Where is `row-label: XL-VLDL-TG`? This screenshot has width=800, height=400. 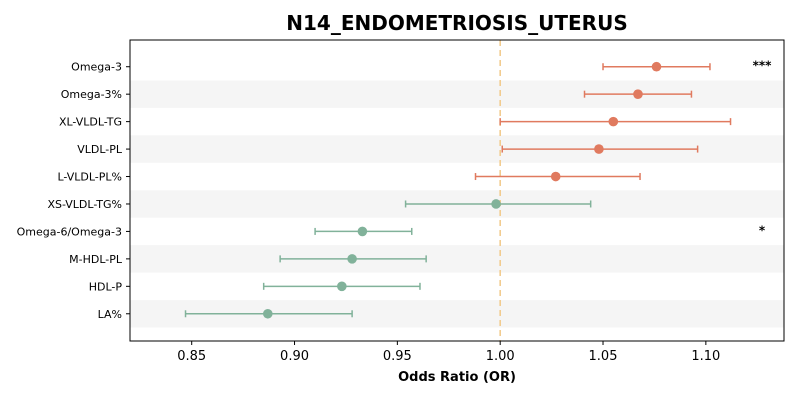
row-label: XL-VLDL-TG is located at coordinates (90, 122).